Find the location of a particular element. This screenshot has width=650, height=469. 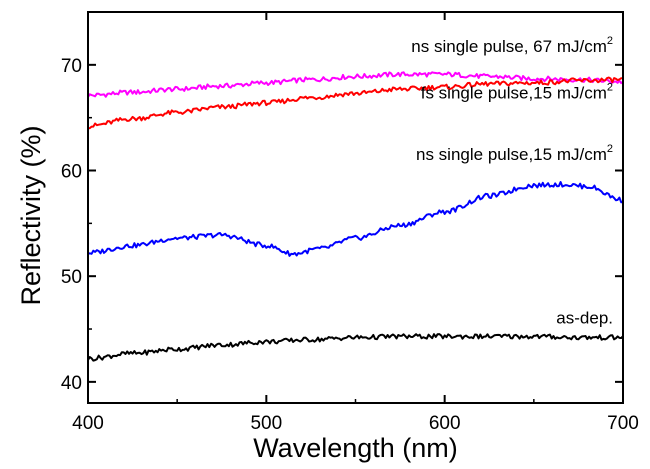

series-label: ns single pulse,15 mJ/cm2 is located at coordinates (514, 153).